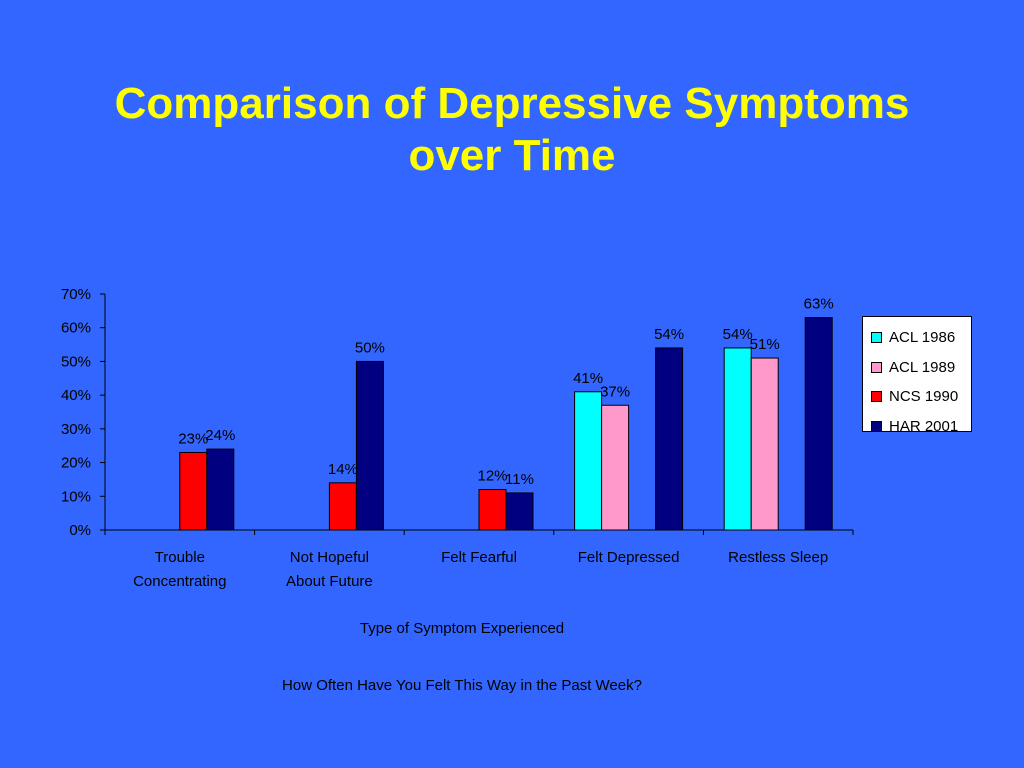  Describe the element at coordinates (778, 557) in the screenshot. I see `x-tick-label: Restless Sleep` at that location.